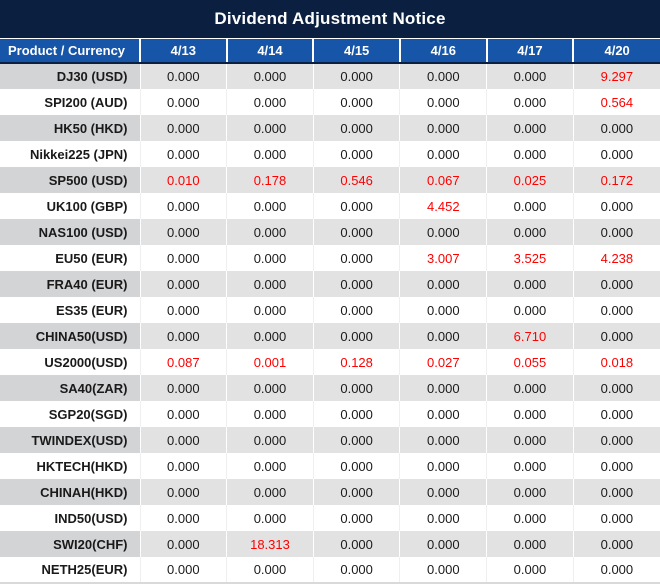 The width and height of the screenshot is (660, 587). What do you see at coordinates (443, 258) in the screenshot?
I see `value-cell: 3.007` at bounding box center [443, 258].